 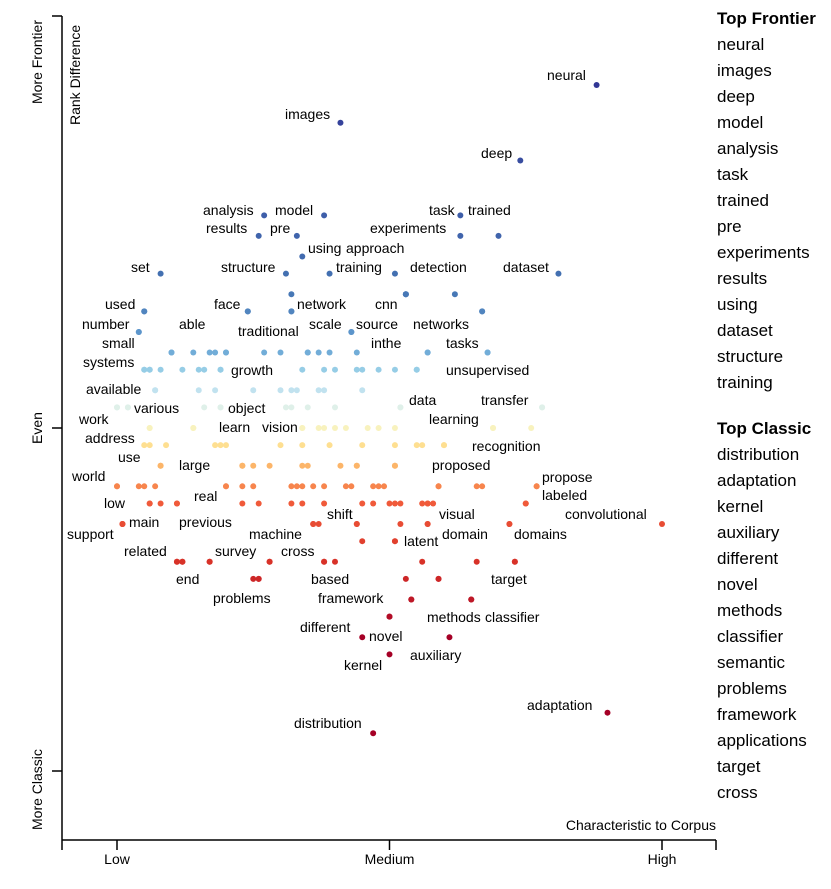 What do you see at coordinates (509, 524) in the screenshot?
I see `term-point-domains` at bounding box center [509, 524].